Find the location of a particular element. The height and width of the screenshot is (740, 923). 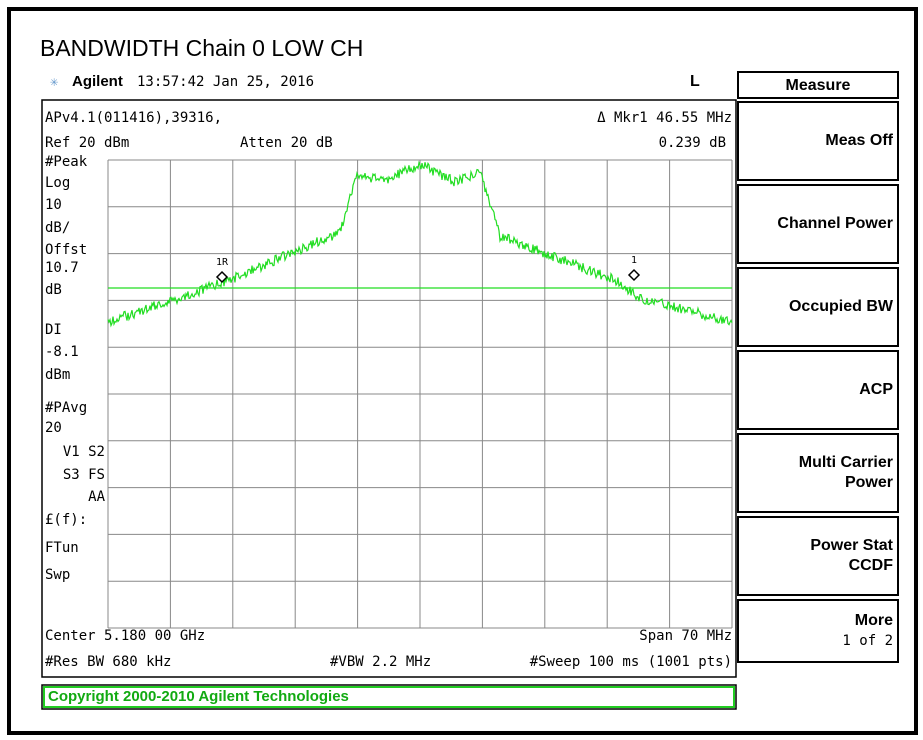

softkey-label: Meas Off is located at coordinates (859, 140).